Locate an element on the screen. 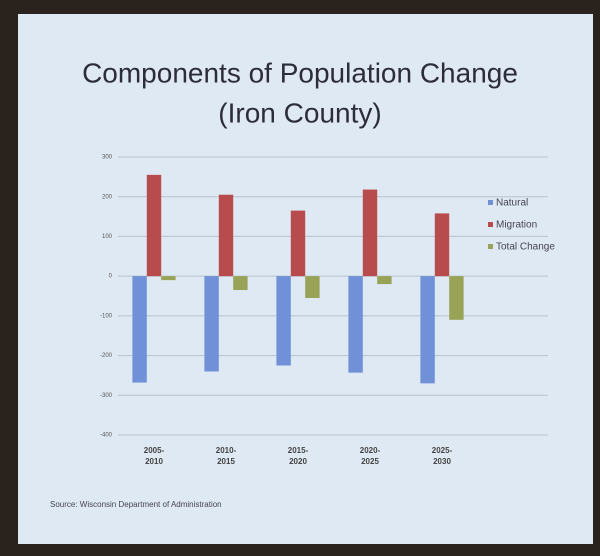  chart-subtitle: (Iron County) is located at coordinates (299, 112).